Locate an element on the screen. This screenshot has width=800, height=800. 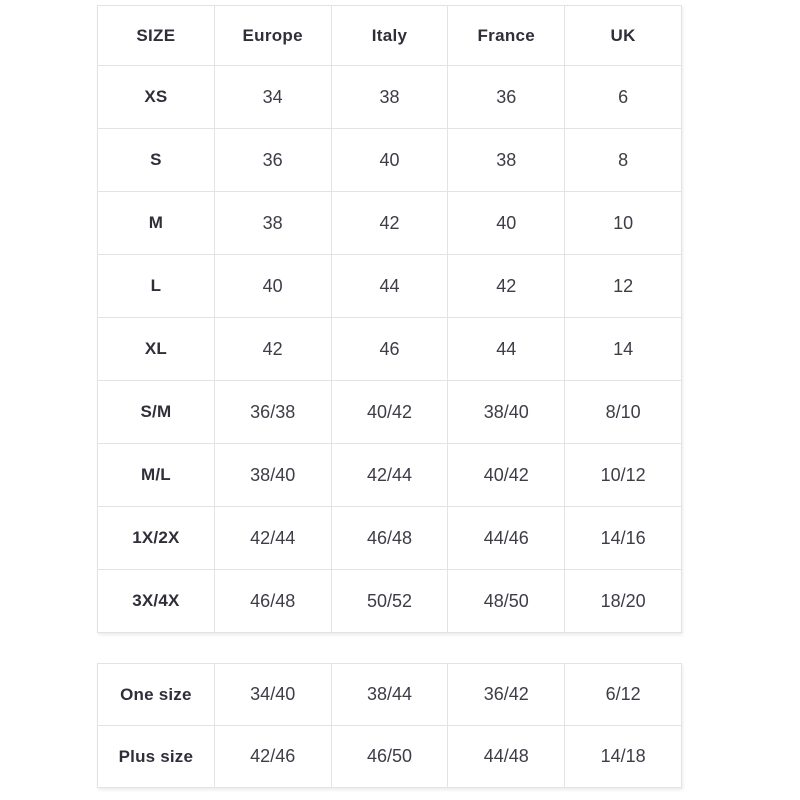
size-cell-europe: 42/44 is located at coordinates (272, 538).